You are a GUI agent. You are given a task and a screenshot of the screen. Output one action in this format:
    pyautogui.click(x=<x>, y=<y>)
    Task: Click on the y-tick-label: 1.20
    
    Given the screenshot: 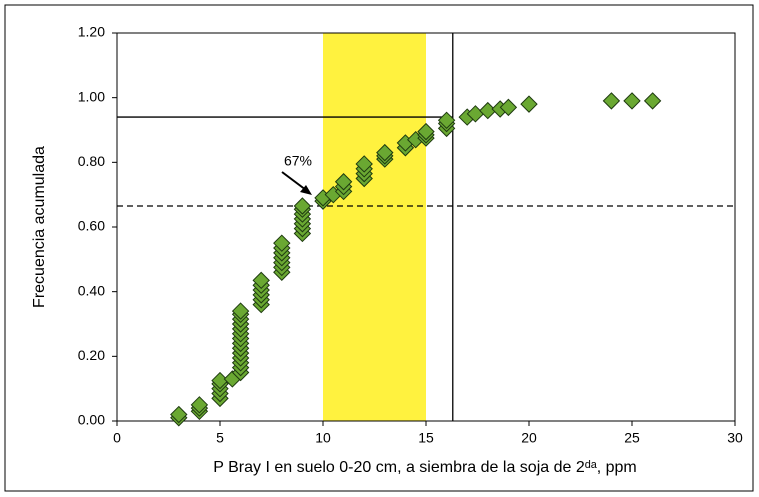 What is the action you would take?
    pyautogui.click(x=91, y=32)
    